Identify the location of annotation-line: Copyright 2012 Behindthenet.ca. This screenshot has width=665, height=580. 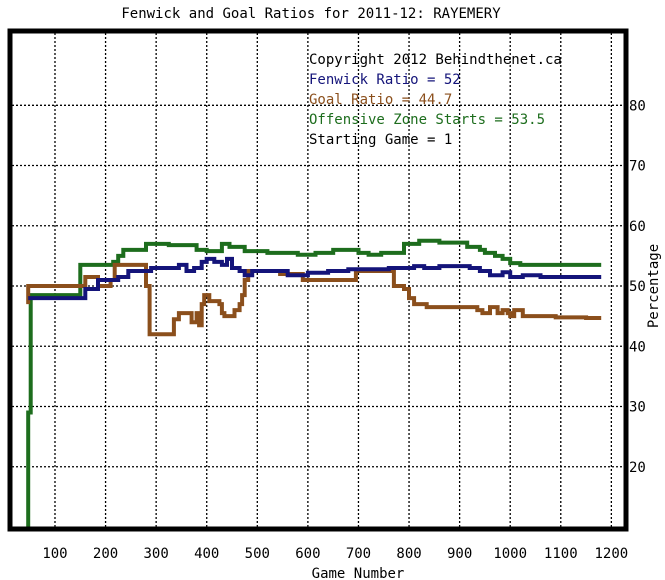
(435, 60).